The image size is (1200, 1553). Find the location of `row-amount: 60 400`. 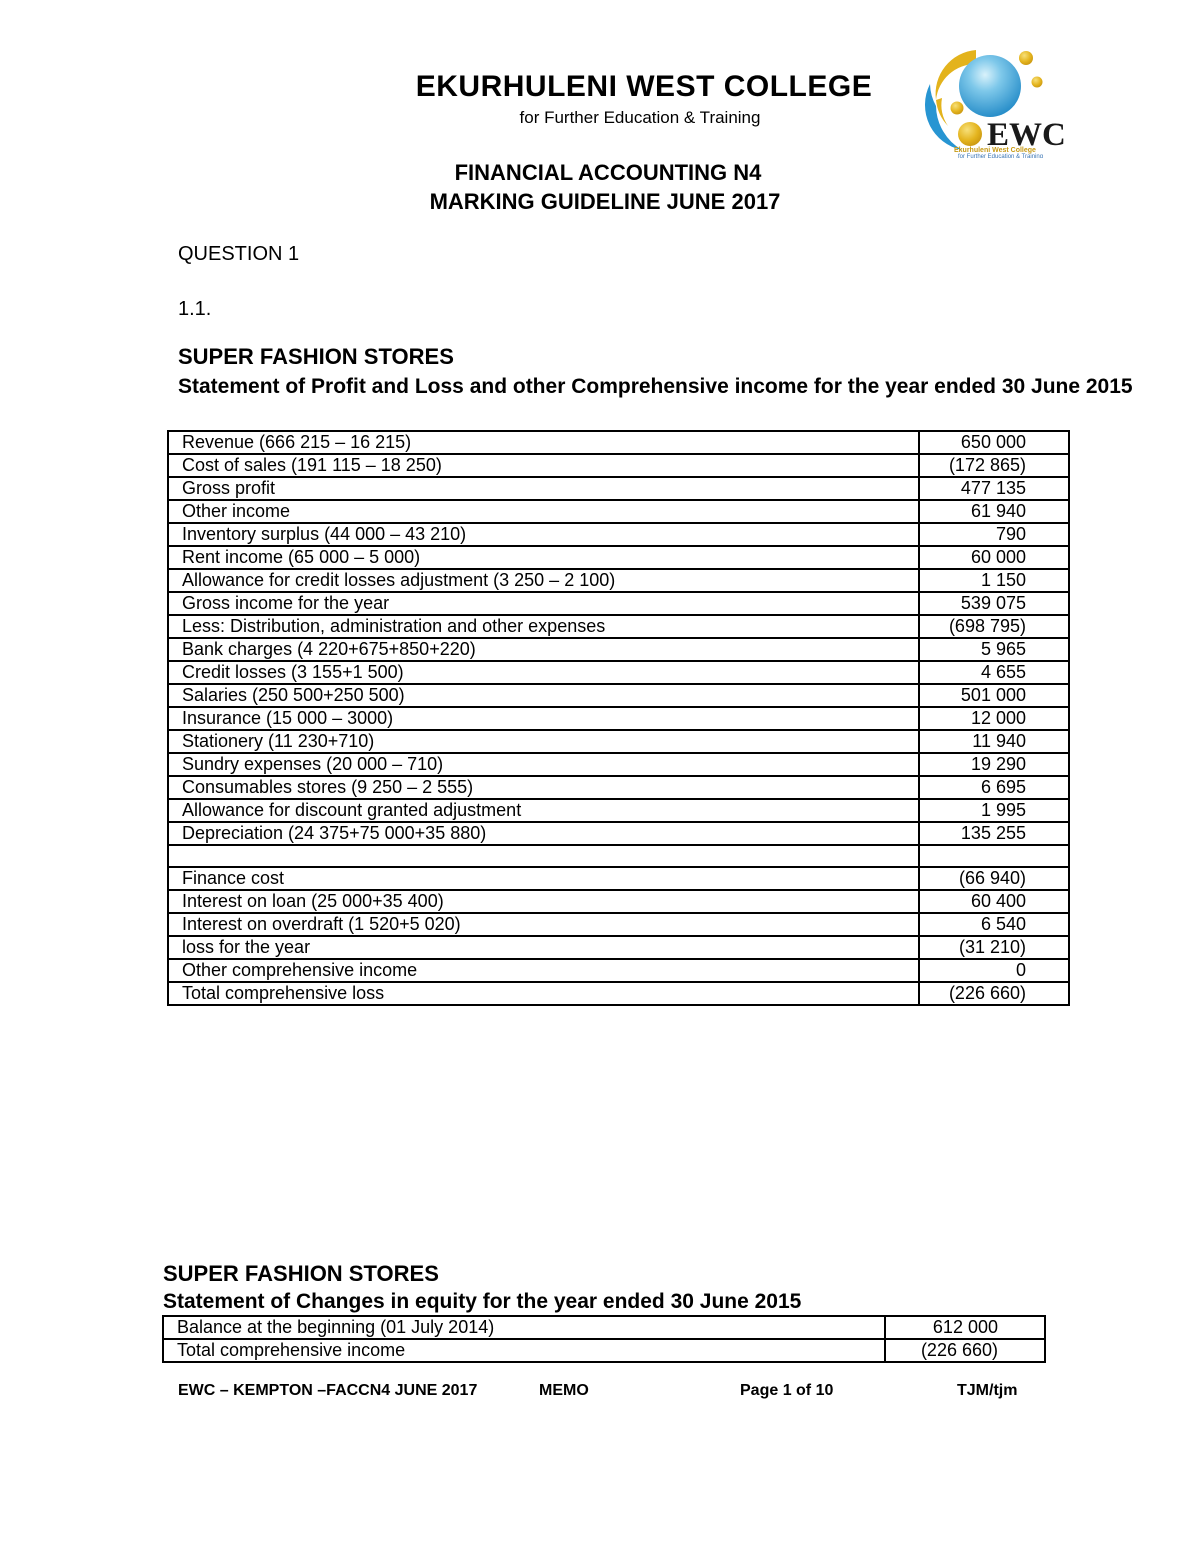

row-amount: 60 400 is located at coordinates (994, 901).